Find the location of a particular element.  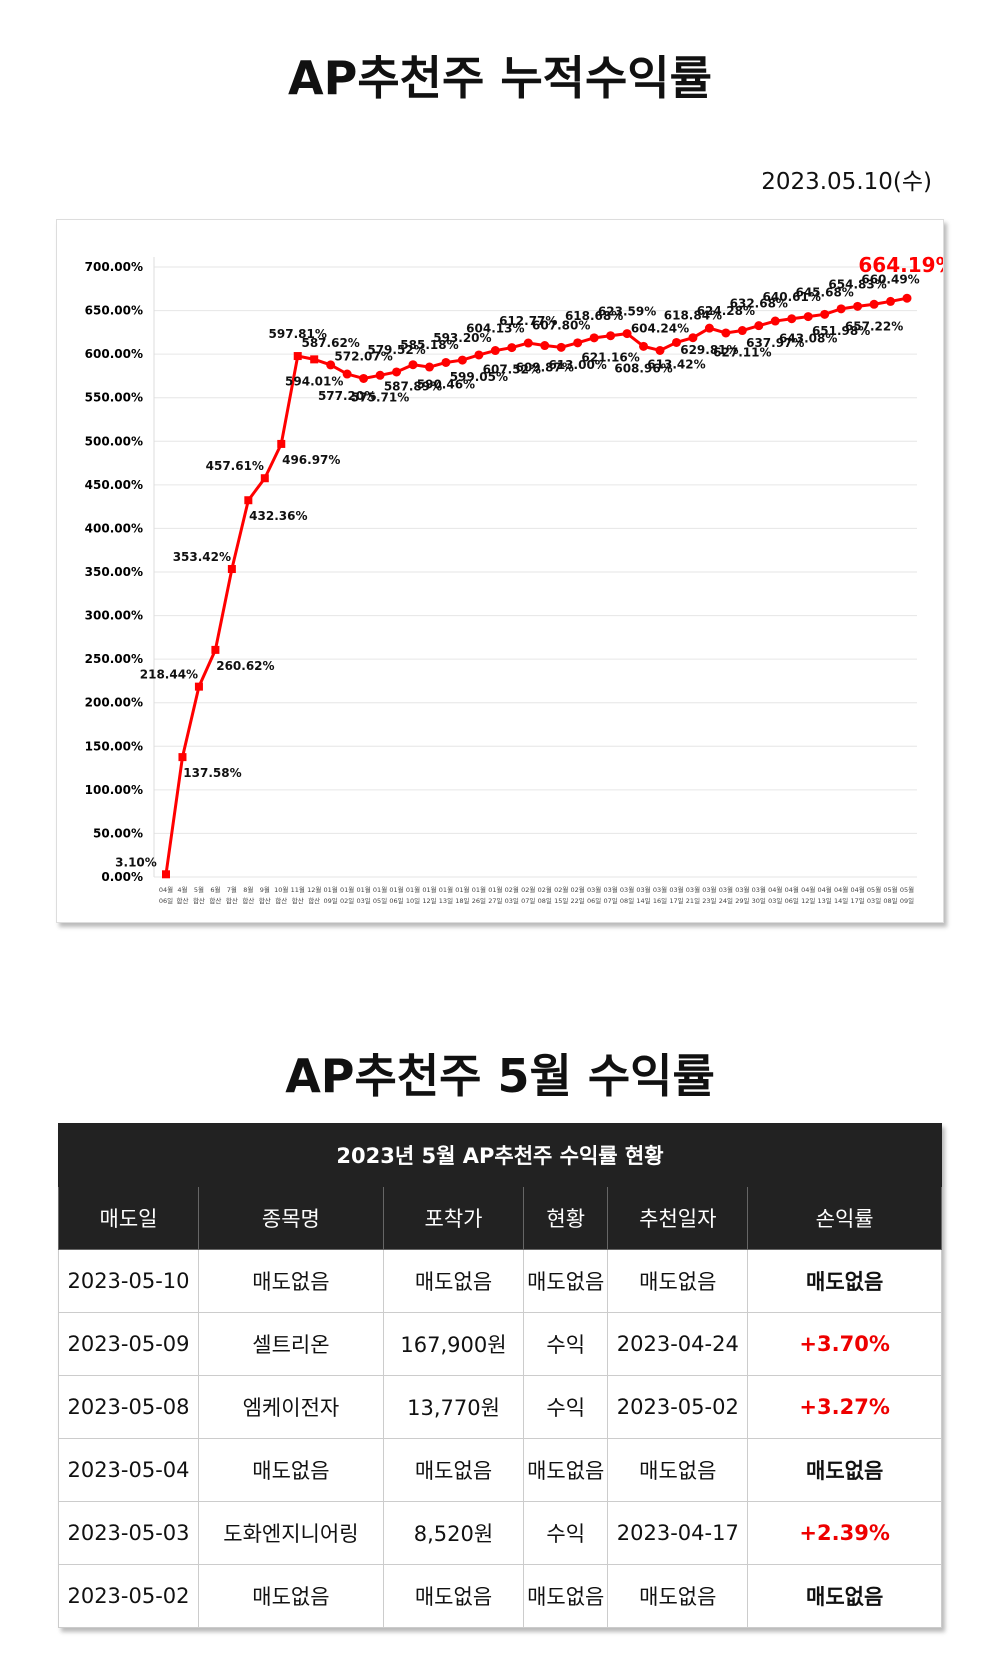

value-label: 577.20% is located at coordinates (347, 396).